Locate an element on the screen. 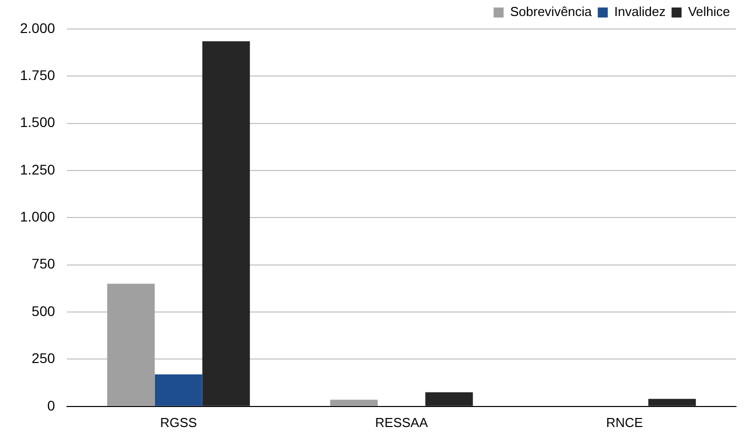  y-tick-label: 500 is located at coordinates (44, 310).